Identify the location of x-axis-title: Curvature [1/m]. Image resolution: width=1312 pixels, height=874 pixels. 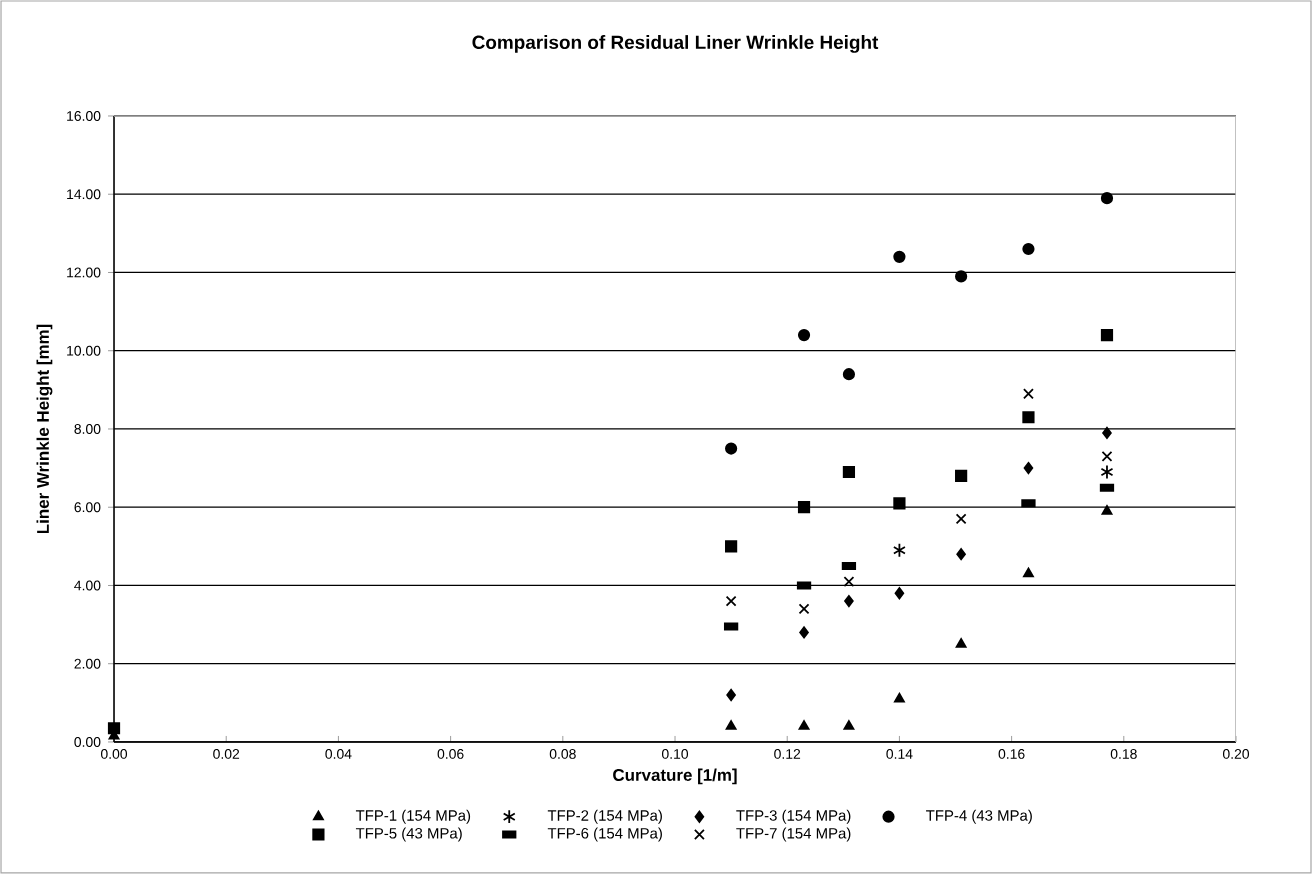
(675, 776).